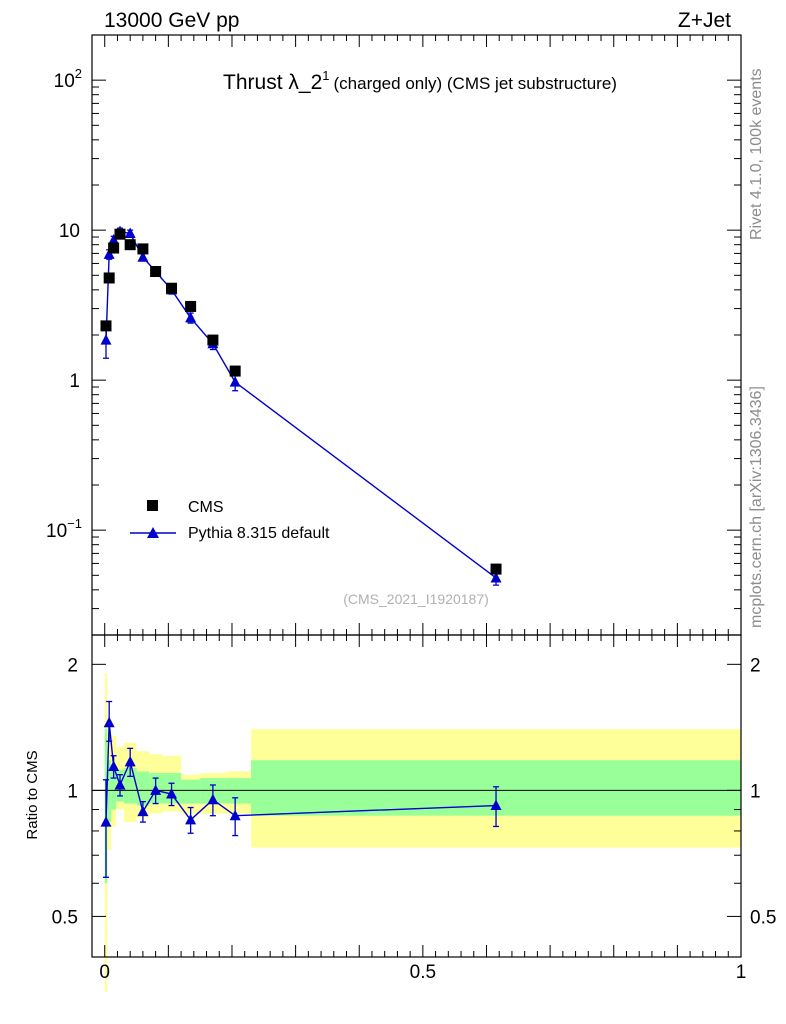 The width and height of the screenshot is (786, 1024). Describe the element at coordinates (475, 83) in the screenshot. I see `title-rest: (charged only) (CMS jet substructure)` at that location.